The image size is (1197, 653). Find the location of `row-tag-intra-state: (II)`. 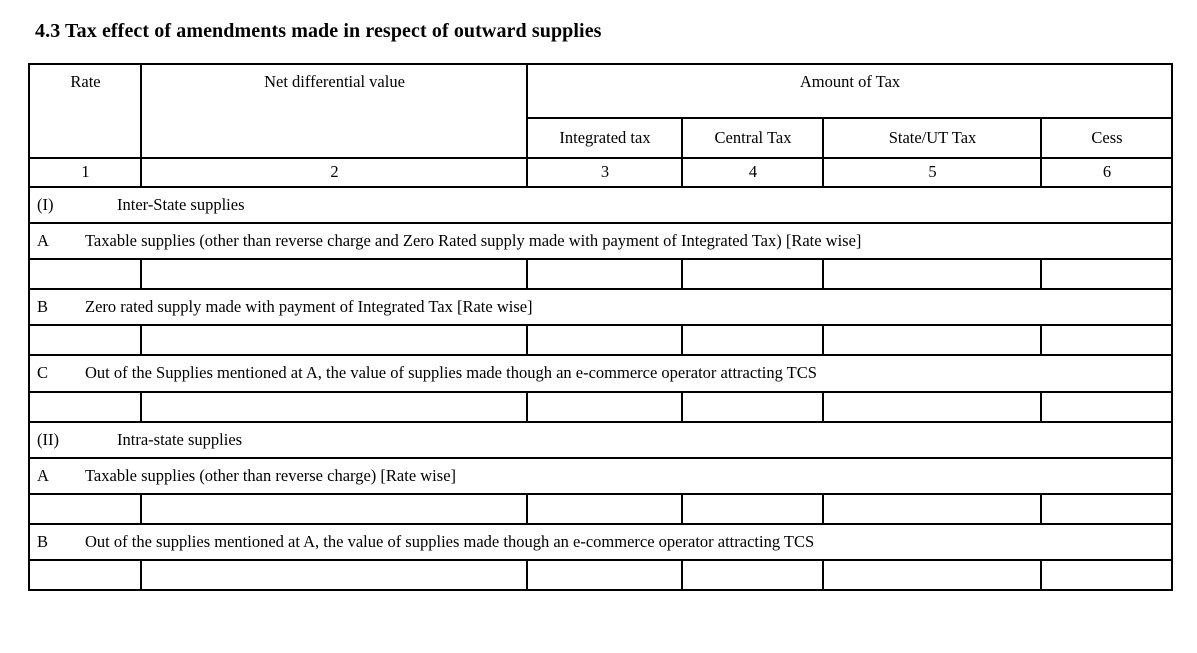

row-tag-intra-state: (II) is located at coordinates (48, 439).